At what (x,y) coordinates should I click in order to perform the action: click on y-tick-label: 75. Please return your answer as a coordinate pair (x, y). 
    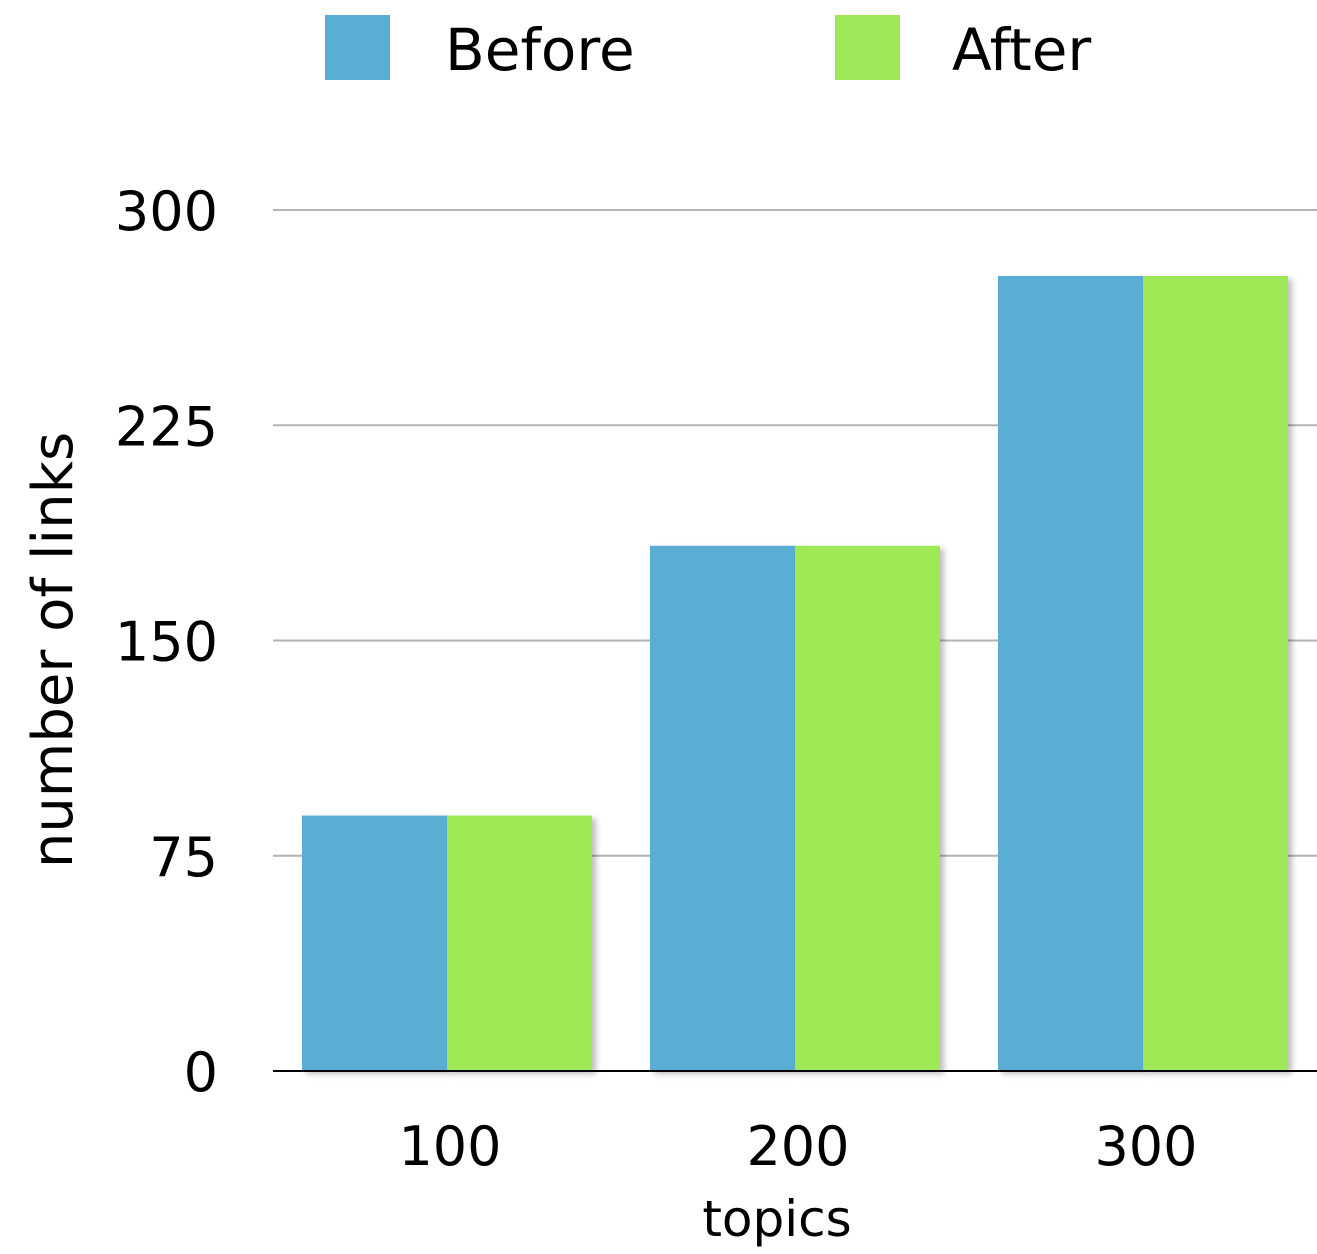
    Looking at the image, I should click on (183, 857).